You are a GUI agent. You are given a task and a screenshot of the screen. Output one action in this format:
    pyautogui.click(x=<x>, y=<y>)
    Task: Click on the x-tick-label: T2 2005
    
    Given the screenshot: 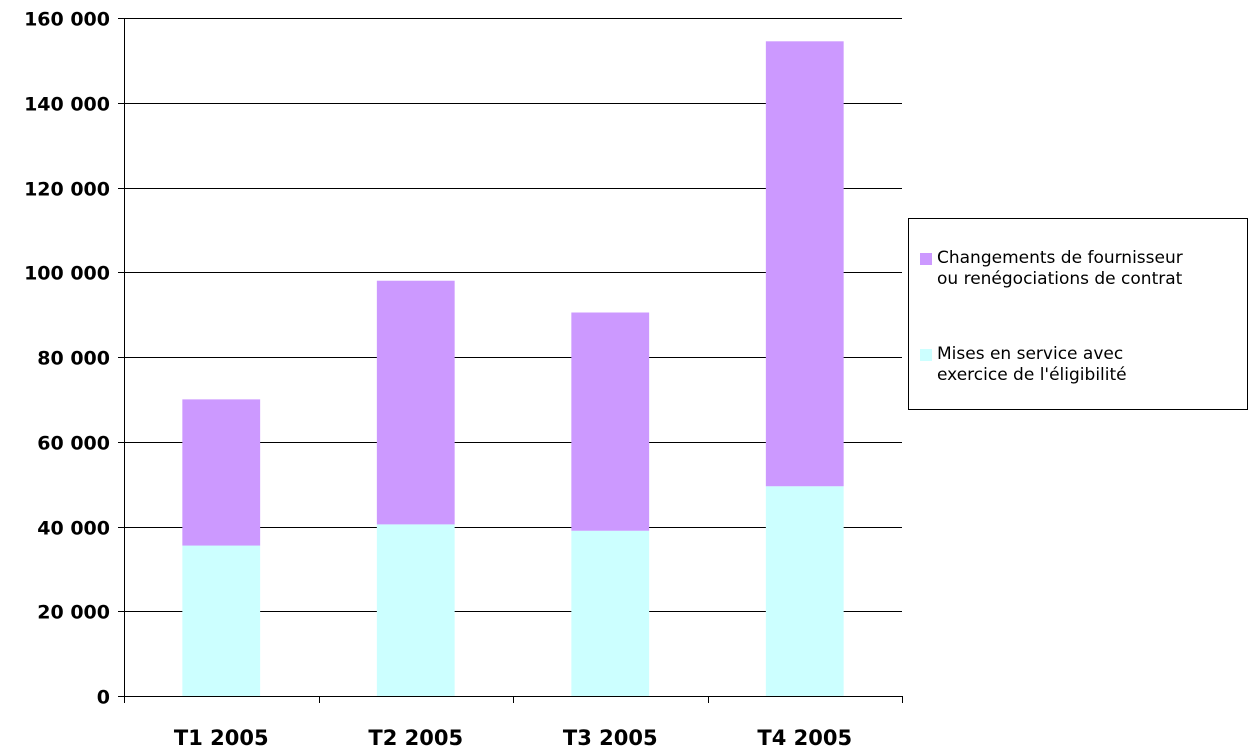 What is the action you would take?
    pyautogui.click(x=415, y=736)
    